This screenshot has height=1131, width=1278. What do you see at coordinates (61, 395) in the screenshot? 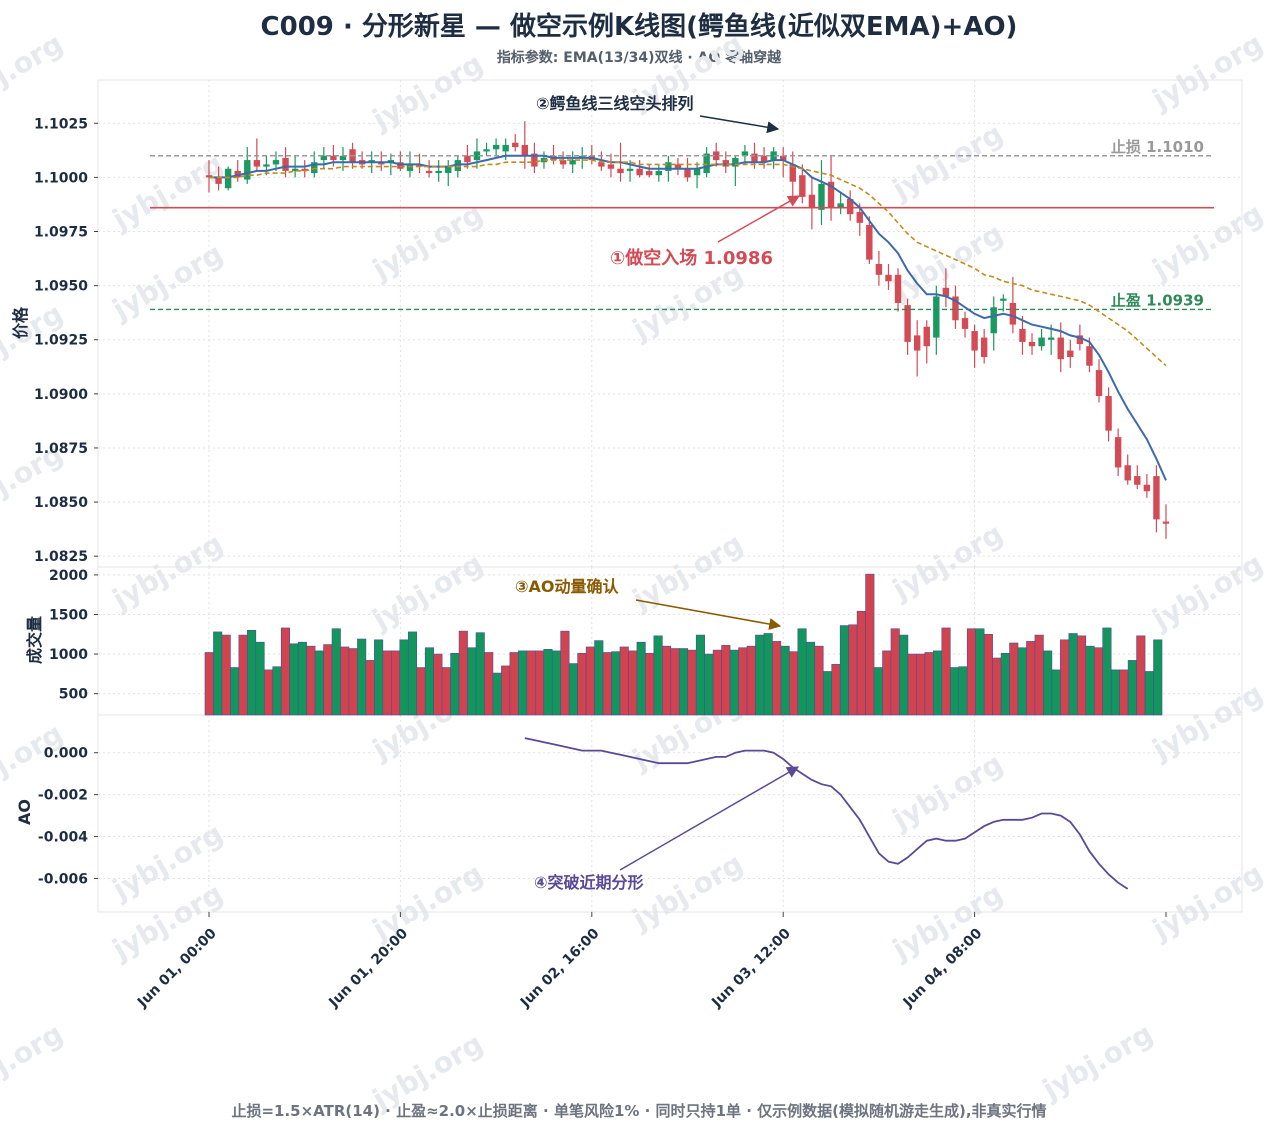
I see `price-y-tick-label: 1.0900` at bounding box center [61, 395].